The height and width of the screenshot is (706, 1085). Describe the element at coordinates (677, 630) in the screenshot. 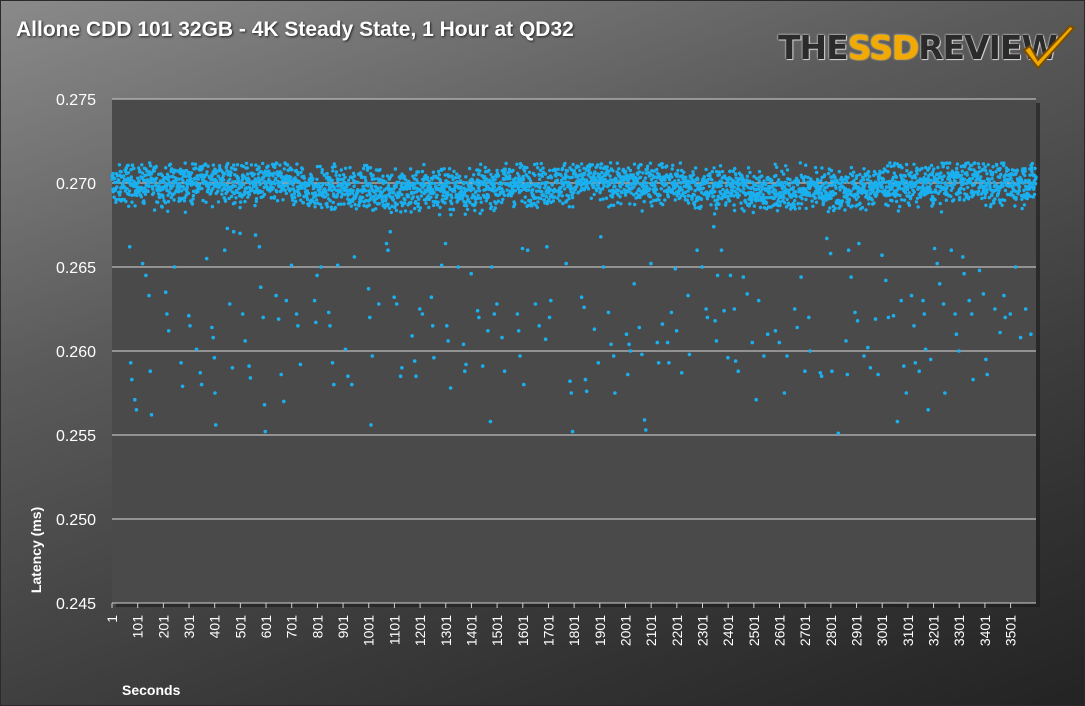

I see `x-tick-label: 2201` at that location.